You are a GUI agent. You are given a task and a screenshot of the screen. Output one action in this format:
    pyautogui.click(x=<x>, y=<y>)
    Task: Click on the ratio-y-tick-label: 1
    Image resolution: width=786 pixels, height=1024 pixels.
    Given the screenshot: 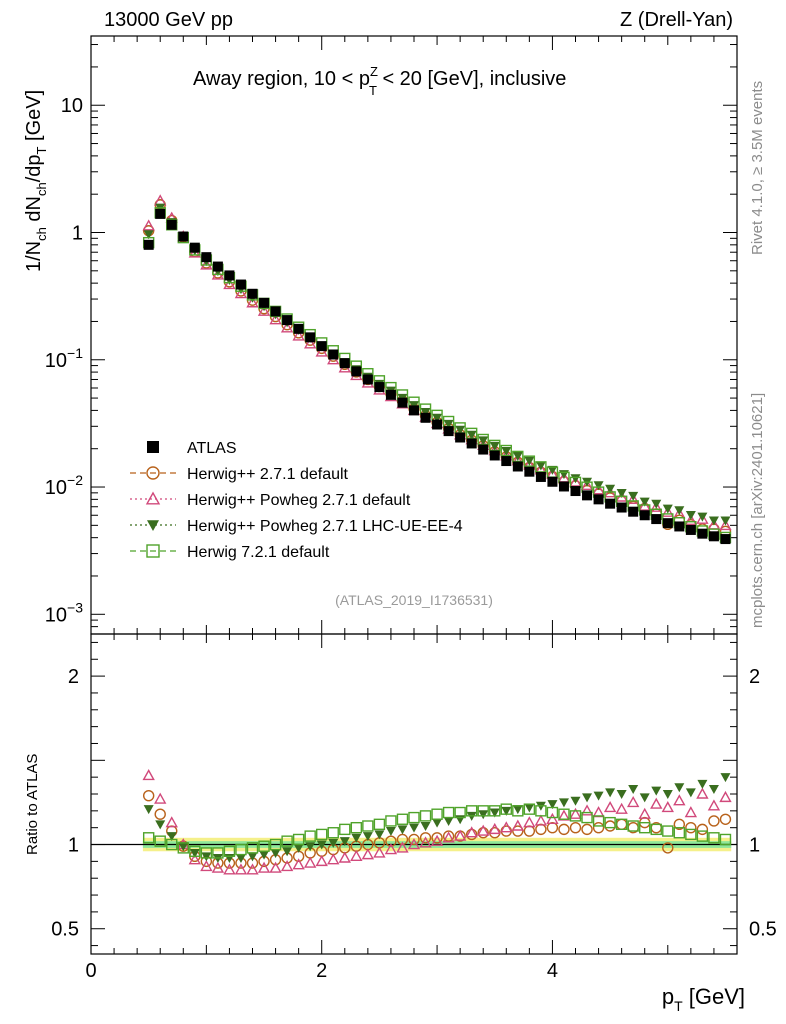 What is the action you would take?
    pyautogui.click(x=73, y=846)
    